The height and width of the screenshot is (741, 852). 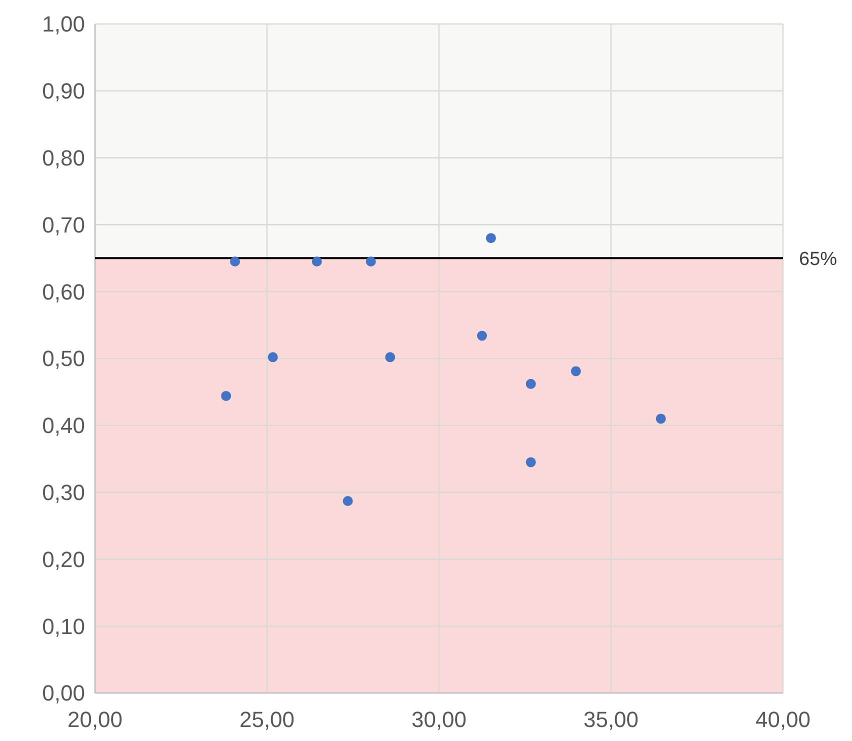 I want to click on y-tick-label: 0,50, so click(x=63, y=359).